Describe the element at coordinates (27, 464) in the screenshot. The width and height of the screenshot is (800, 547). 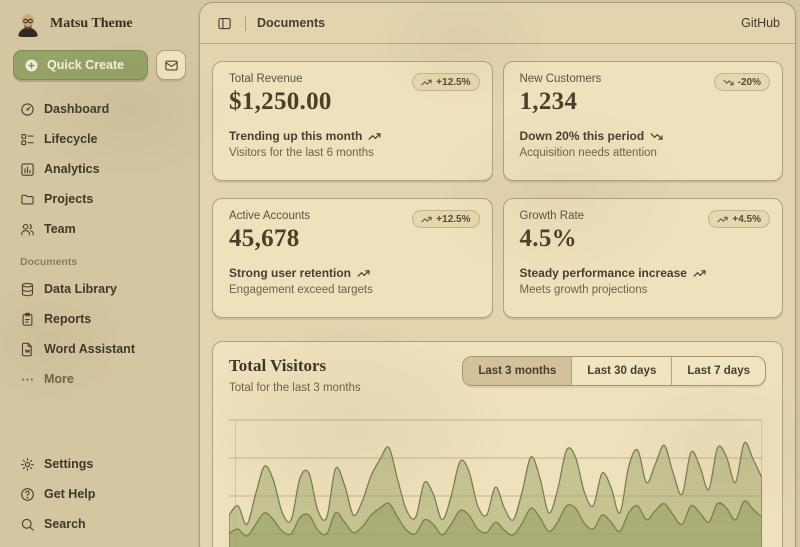
I see `gear-icon` at that location.